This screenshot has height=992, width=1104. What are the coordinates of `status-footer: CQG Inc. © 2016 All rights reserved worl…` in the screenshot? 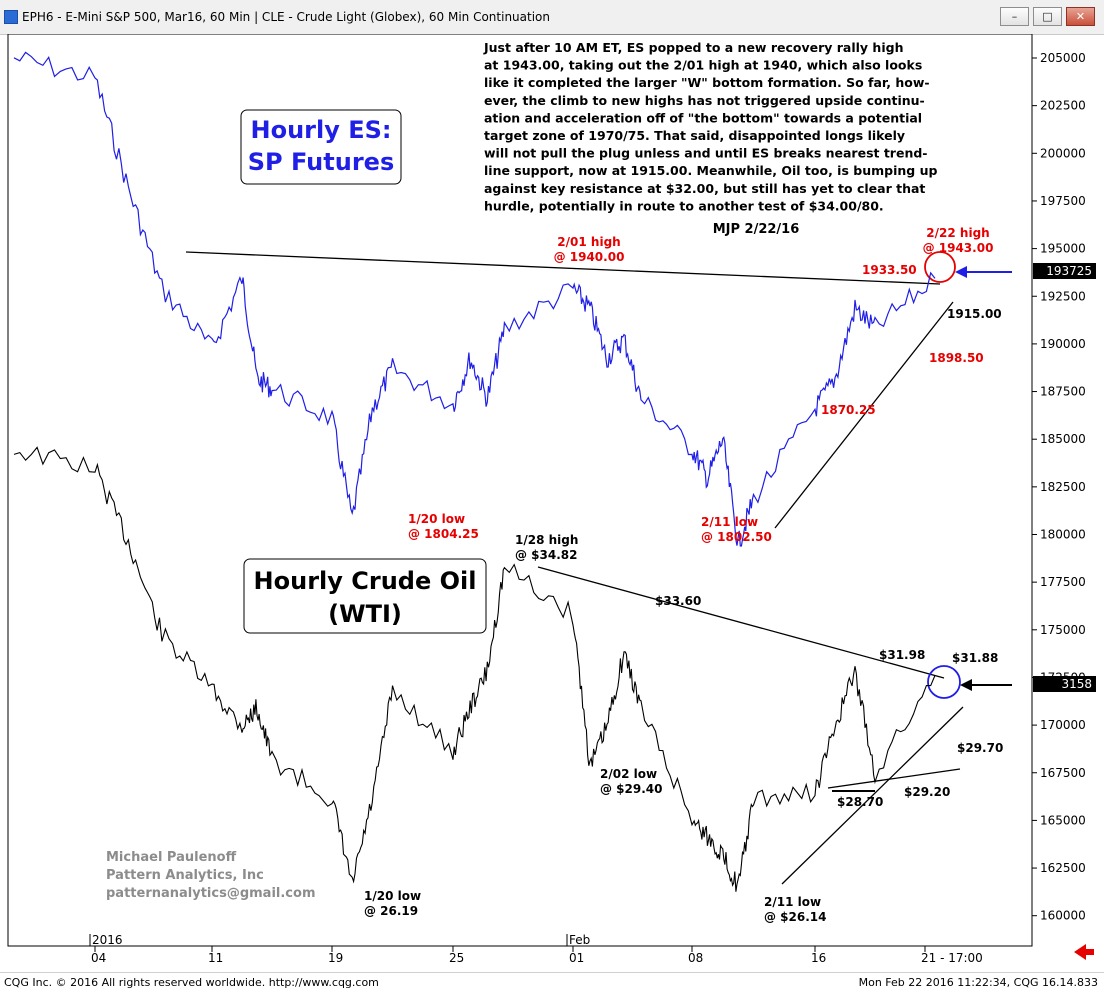 It's located at (552, 982).